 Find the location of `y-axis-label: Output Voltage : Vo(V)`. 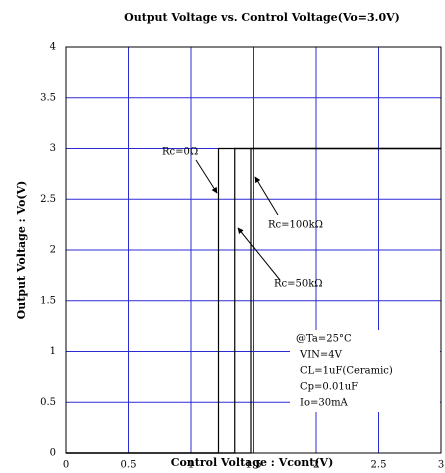

y-axis-label: Output Voltage : Vo(V) is located at coordinates (21, 250).